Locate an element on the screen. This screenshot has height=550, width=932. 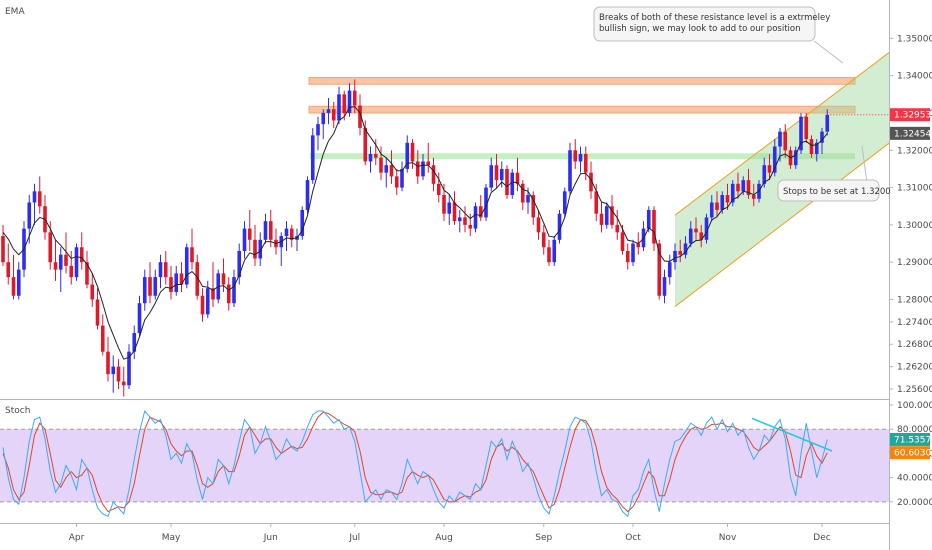
price-tick-label: 1.26800 is located at coordinates (914, 345).